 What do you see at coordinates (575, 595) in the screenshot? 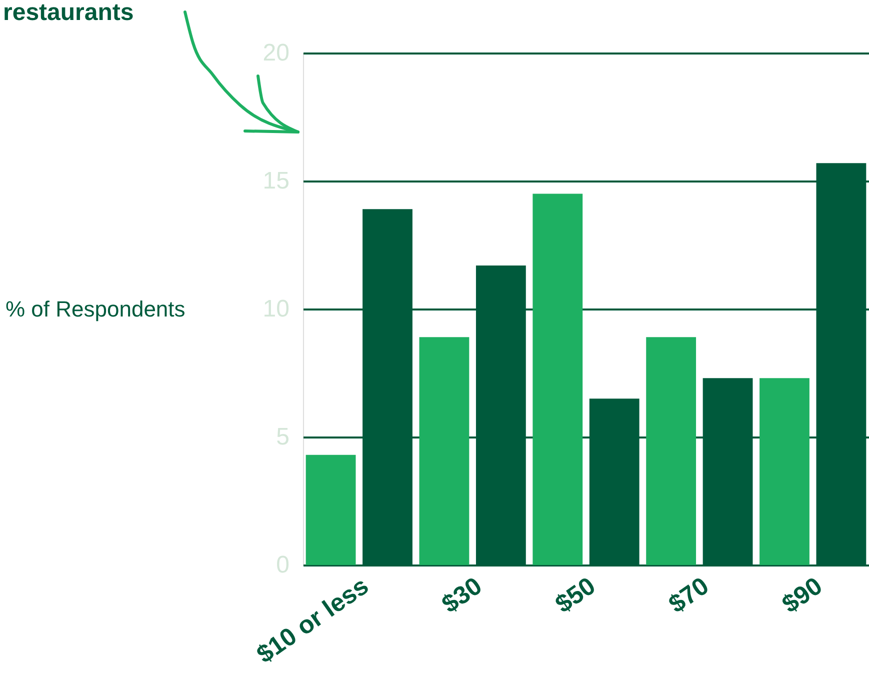
I see `x-tick-label: $50` at bounding box center [575, 595].